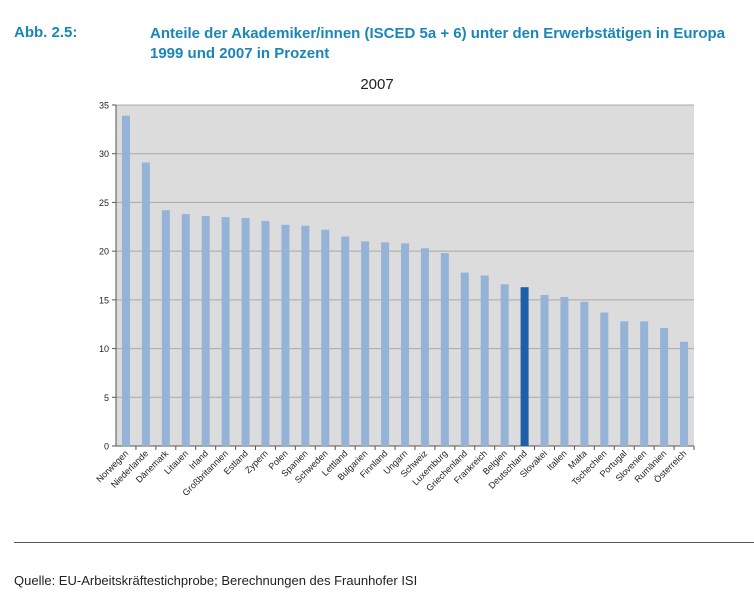  I want to click on x-tick-label: Zypern, so click(256, 461).